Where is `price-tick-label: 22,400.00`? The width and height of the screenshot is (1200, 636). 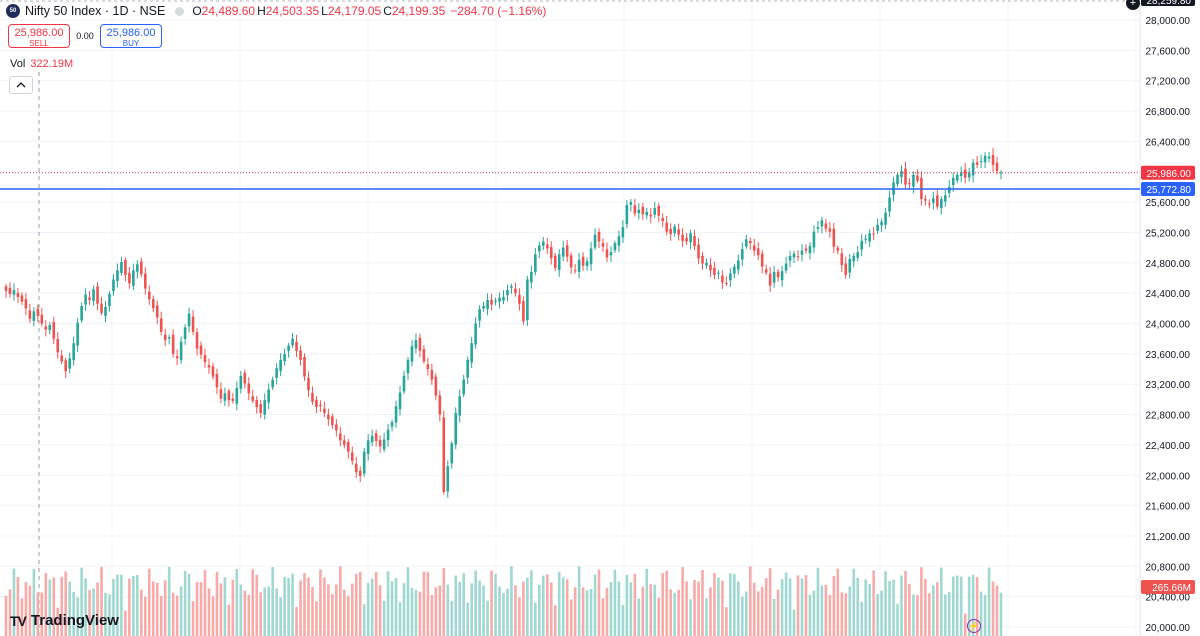
price-tick-label: 22,400.00 is located at coordinates (1168, 446).